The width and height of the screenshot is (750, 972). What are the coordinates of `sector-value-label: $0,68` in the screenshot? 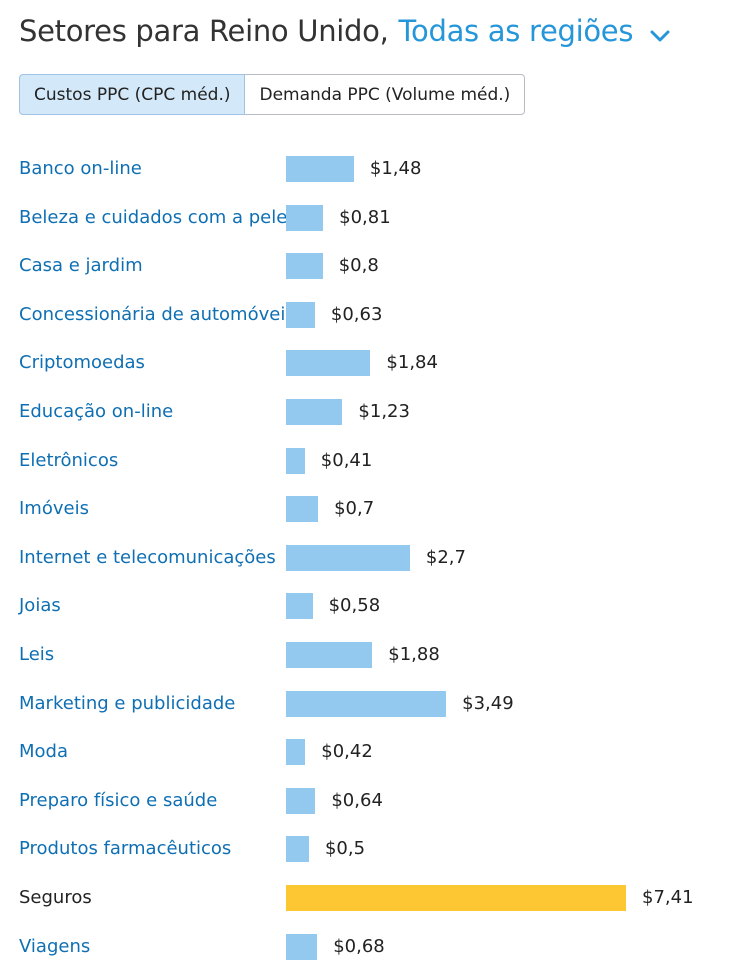 It's located at (359, 946).